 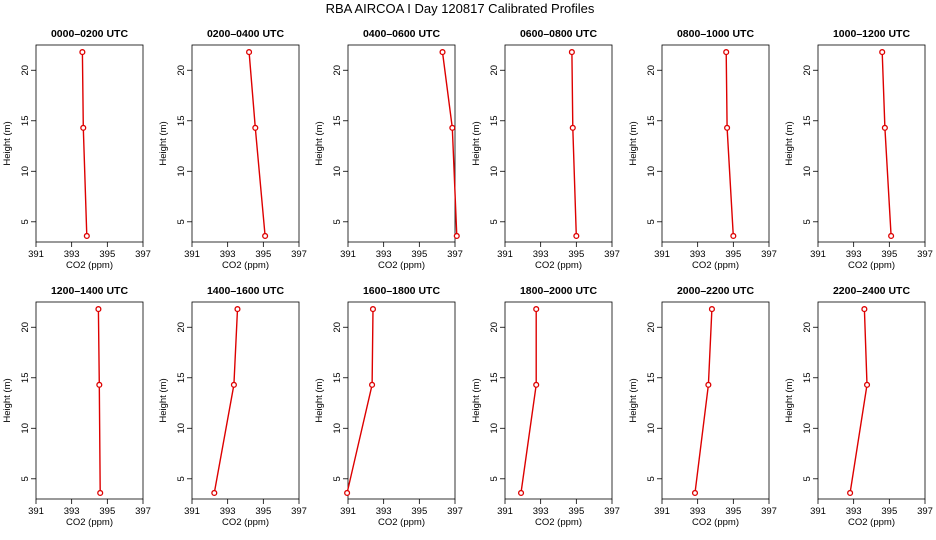 What do you see at coordinates (871, 34) in the screenshot?
I see `panel-title: 1000–1200 UTC` at bounding box center [871, 34].